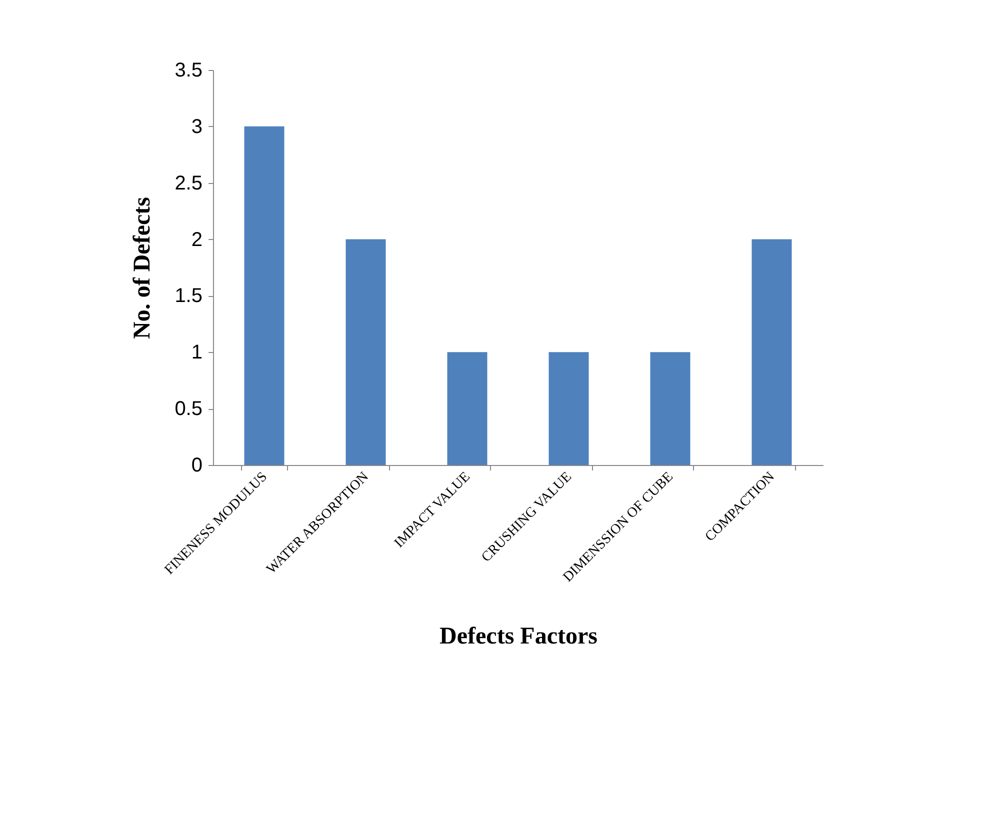 This screenshot has height=816, width=993. What do you see at coordinates (196, 465) in the screenshot?
I see `y-tick-label: 0` at bounding box center [196, 465].